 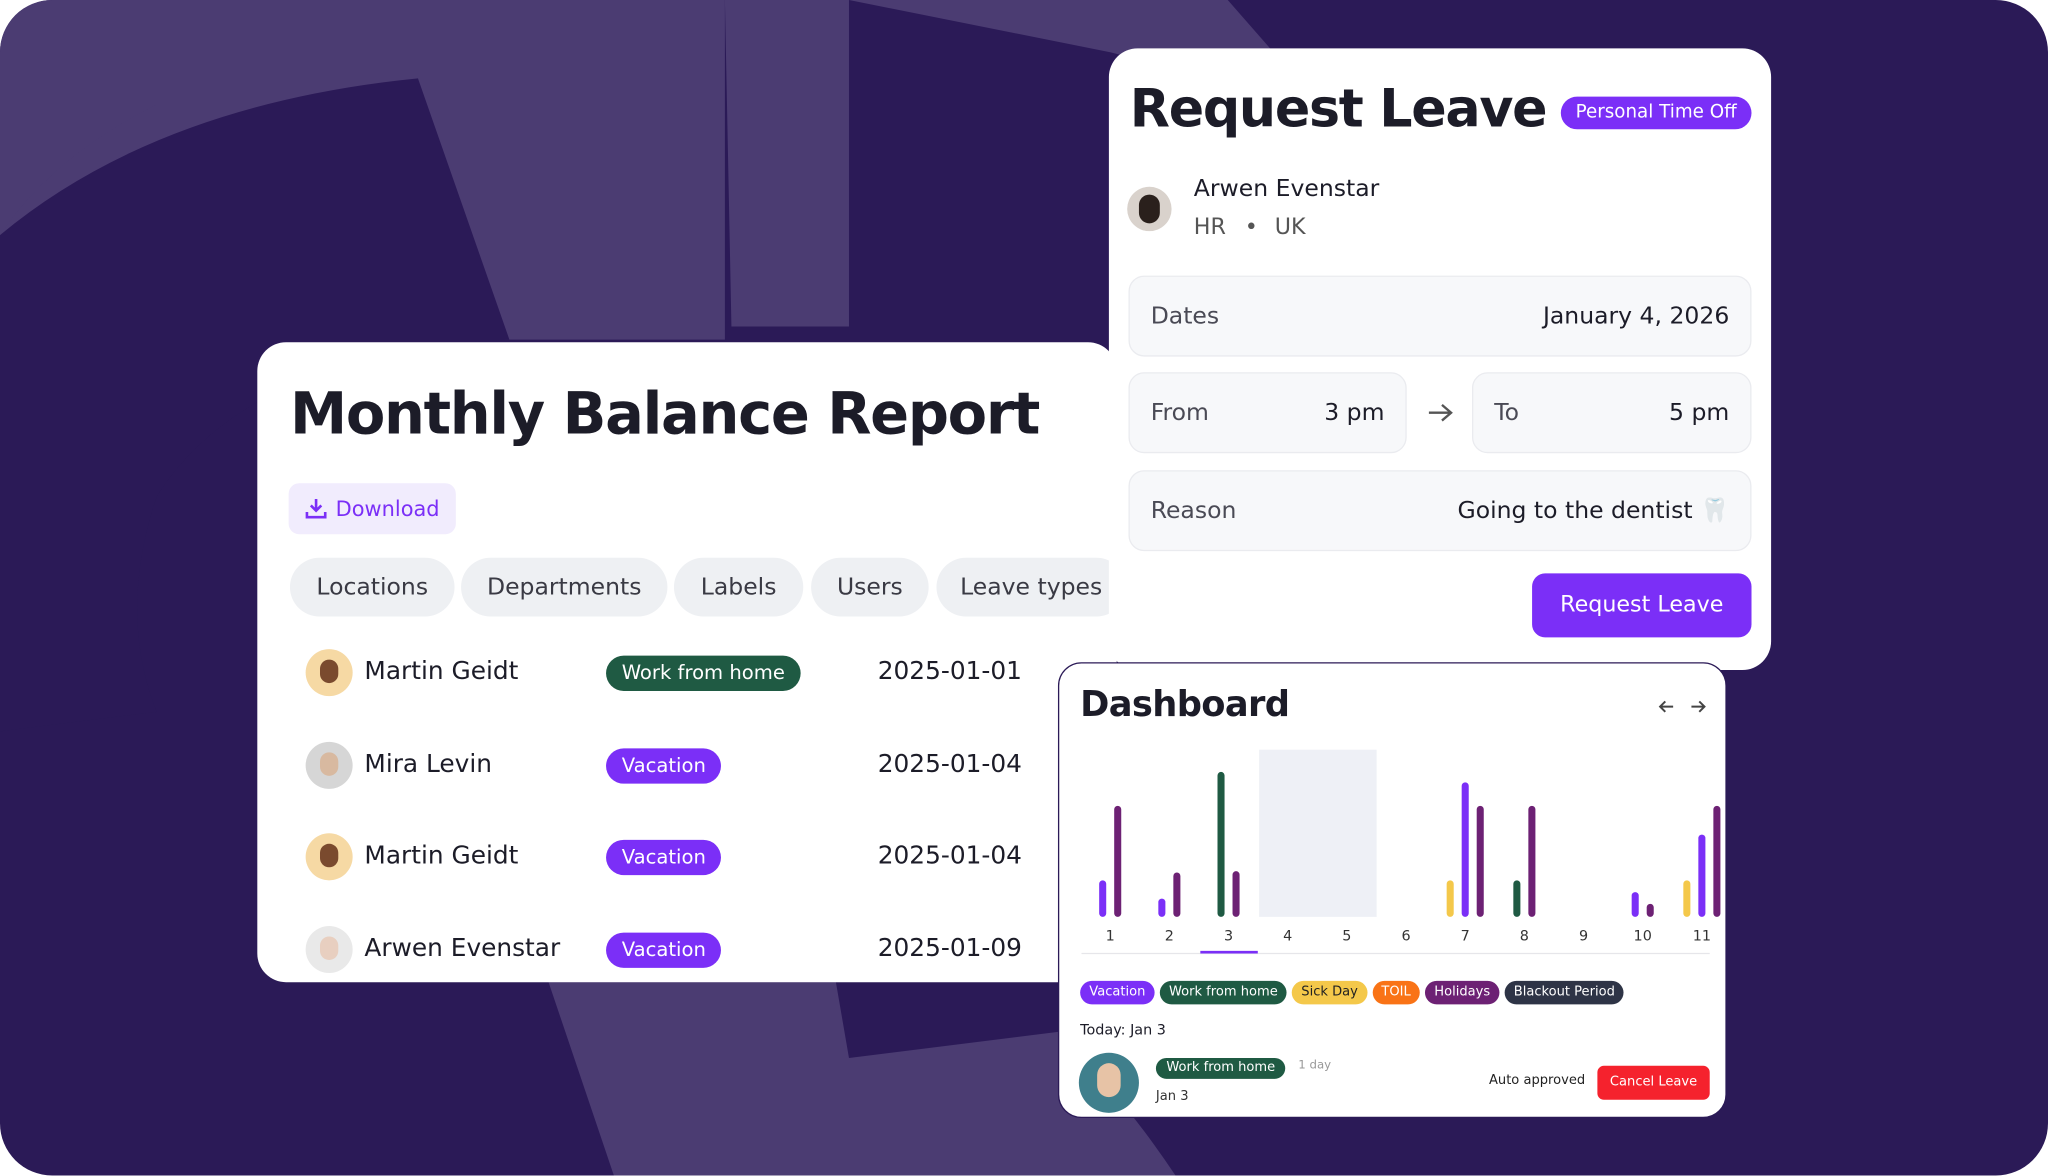 What do you see at coordinates (1564, 992) in the screenshot?
I see `legend-entry: Blackout Period` at bounding box center [1564, 992].